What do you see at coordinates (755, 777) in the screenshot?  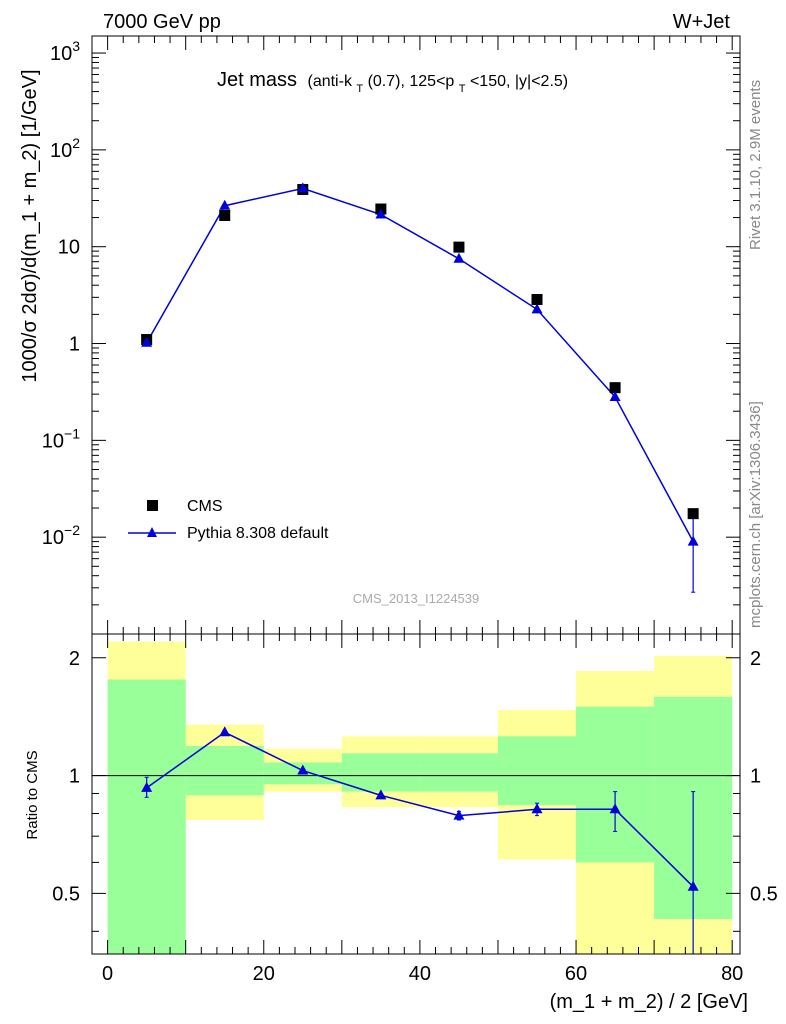 I see `ratio-y-tick-label-right: 1` at bounding box center [755, 777].